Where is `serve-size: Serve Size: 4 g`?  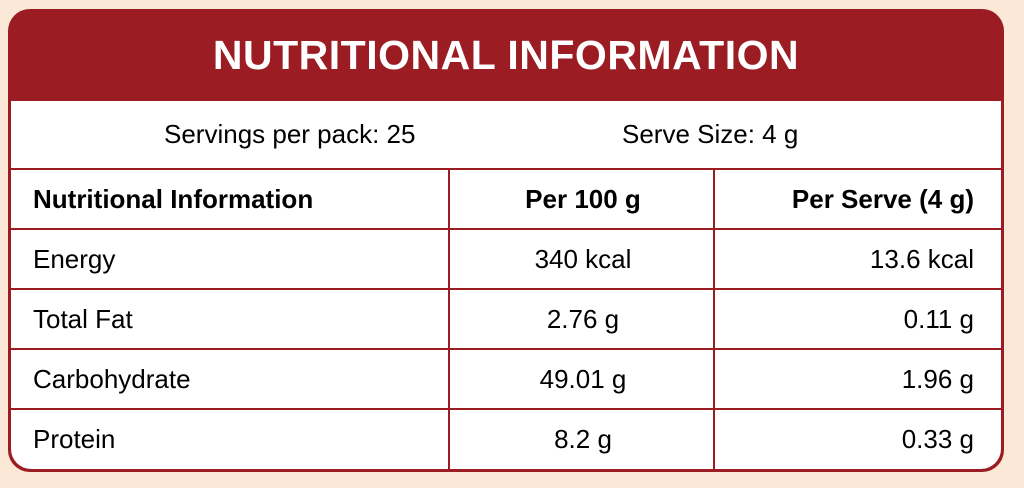 serve-size: Serve Size: 4 g is located at coordinates (710, 134).